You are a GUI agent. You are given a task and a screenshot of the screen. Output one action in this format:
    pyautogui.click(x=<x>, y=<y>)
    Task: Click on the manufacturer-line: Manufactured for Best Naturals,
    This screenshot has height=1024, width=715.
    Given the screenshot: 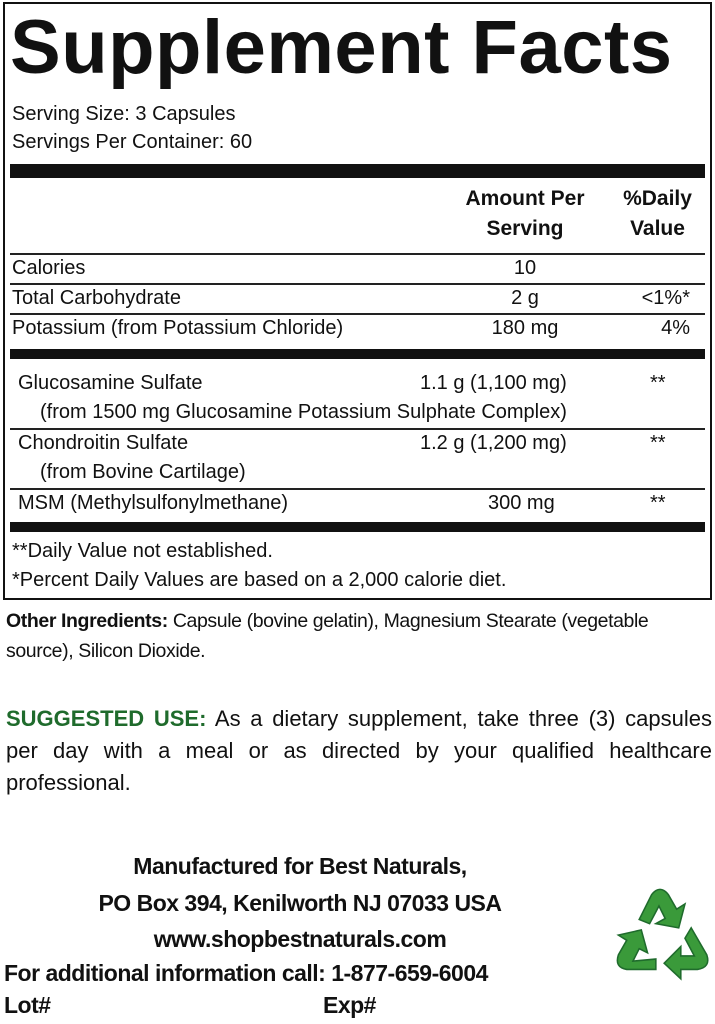 What is the action you would take?
    pyautogui.click(x=300, y=866)
    